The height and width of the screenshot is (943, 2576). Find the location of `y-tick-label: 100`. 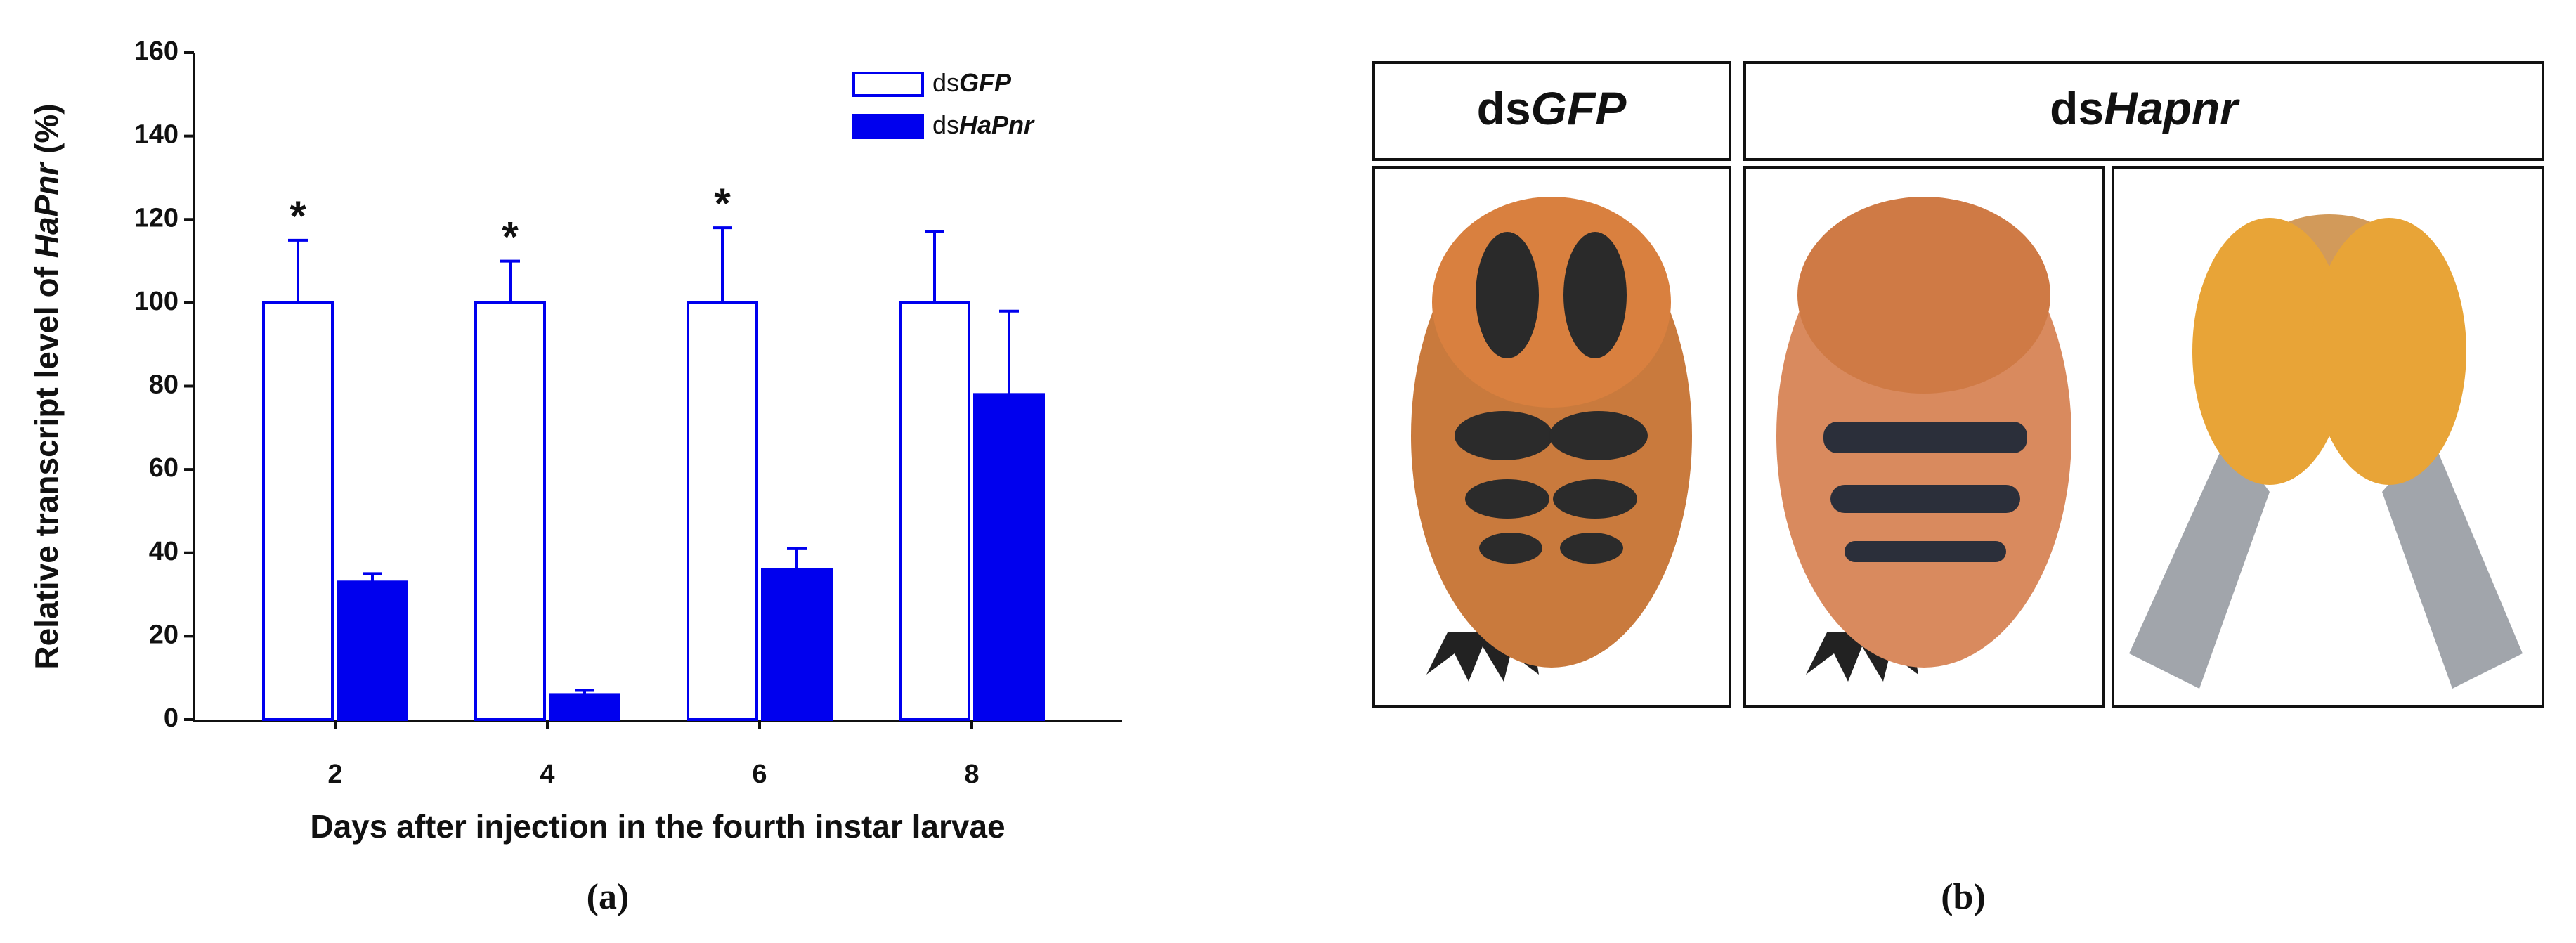

y-tick-label: 100 is located at coordinates (156, 301).